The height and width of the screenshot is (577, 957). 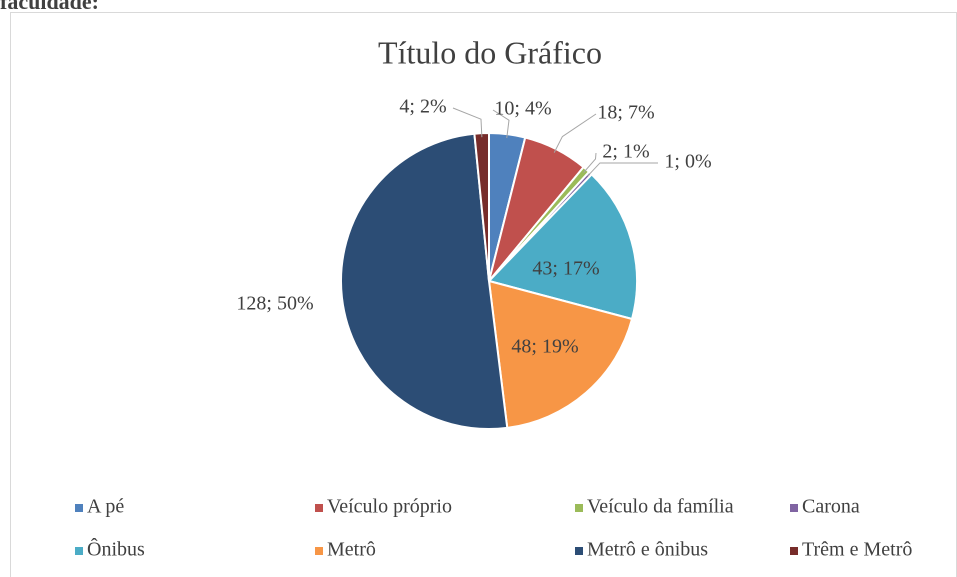 What do you see at coordinates (389, 507) in the screenshot?
I see `legend-label: Veículo próprio` at bounding box center [389, 507].